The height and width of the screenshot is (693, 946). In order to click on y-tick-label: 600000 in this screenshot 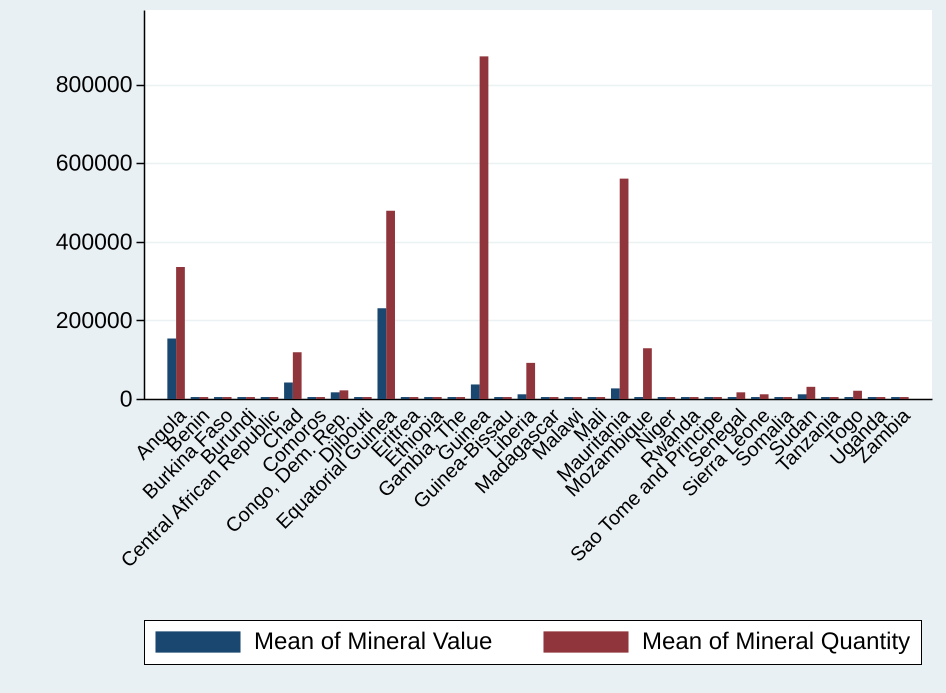, I will do `click(94, 163)`.